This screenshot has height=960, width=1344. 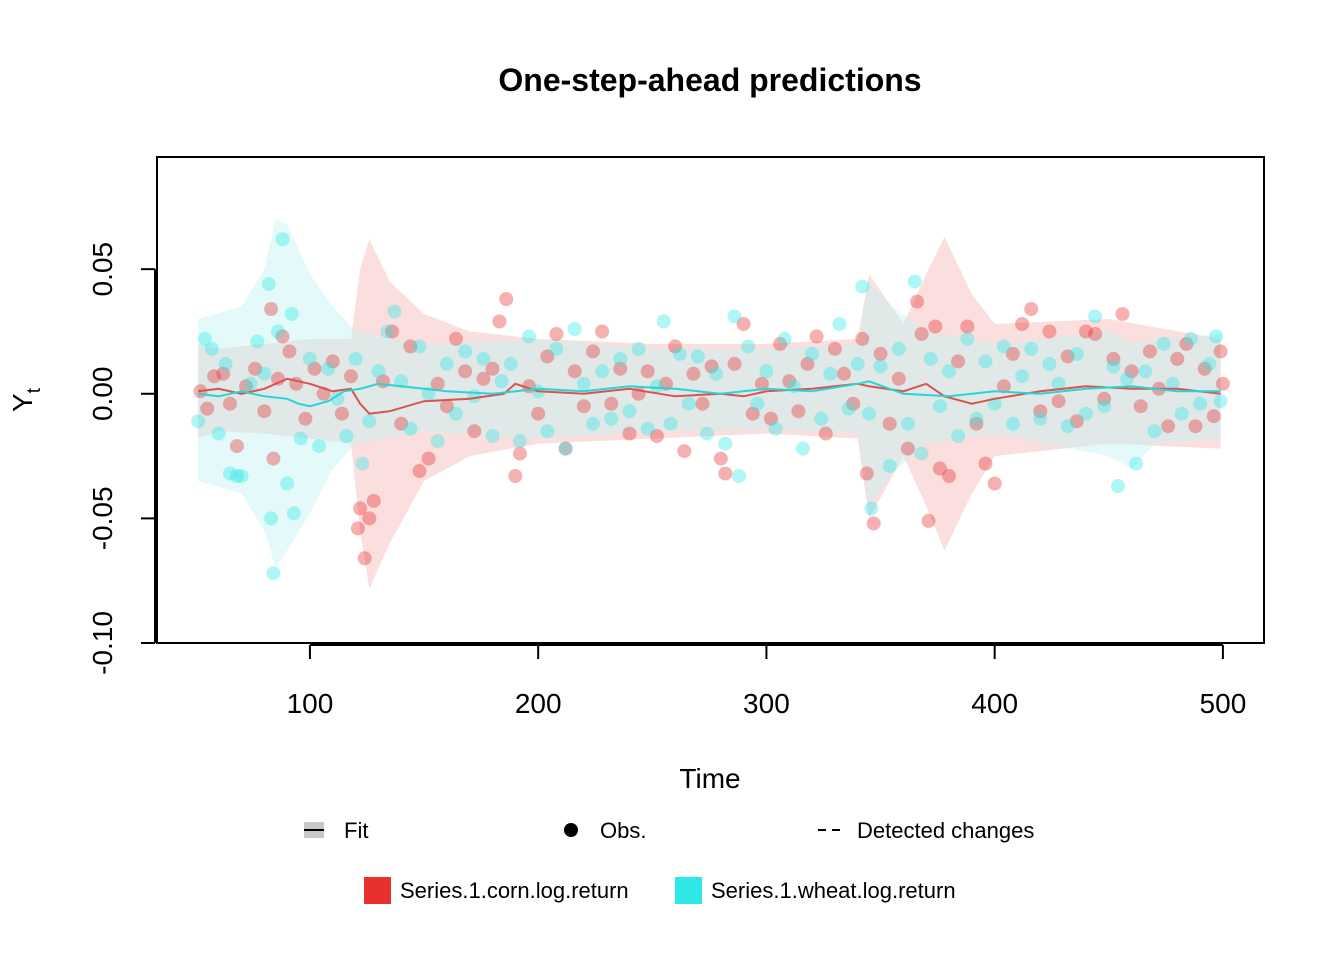 I want to click on y-tick-label-2: 0.00, so click(x=102, y=394).